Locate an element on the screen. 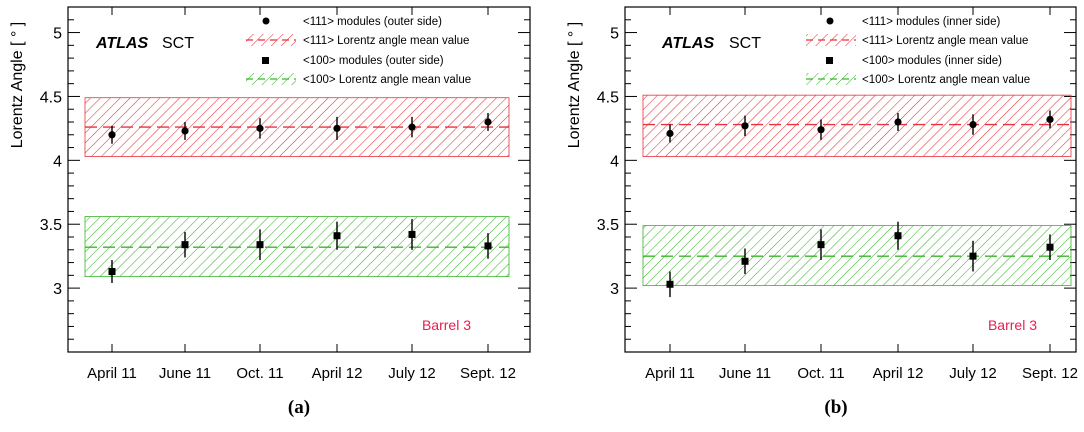  band-green is located at coordinates (857, 255).